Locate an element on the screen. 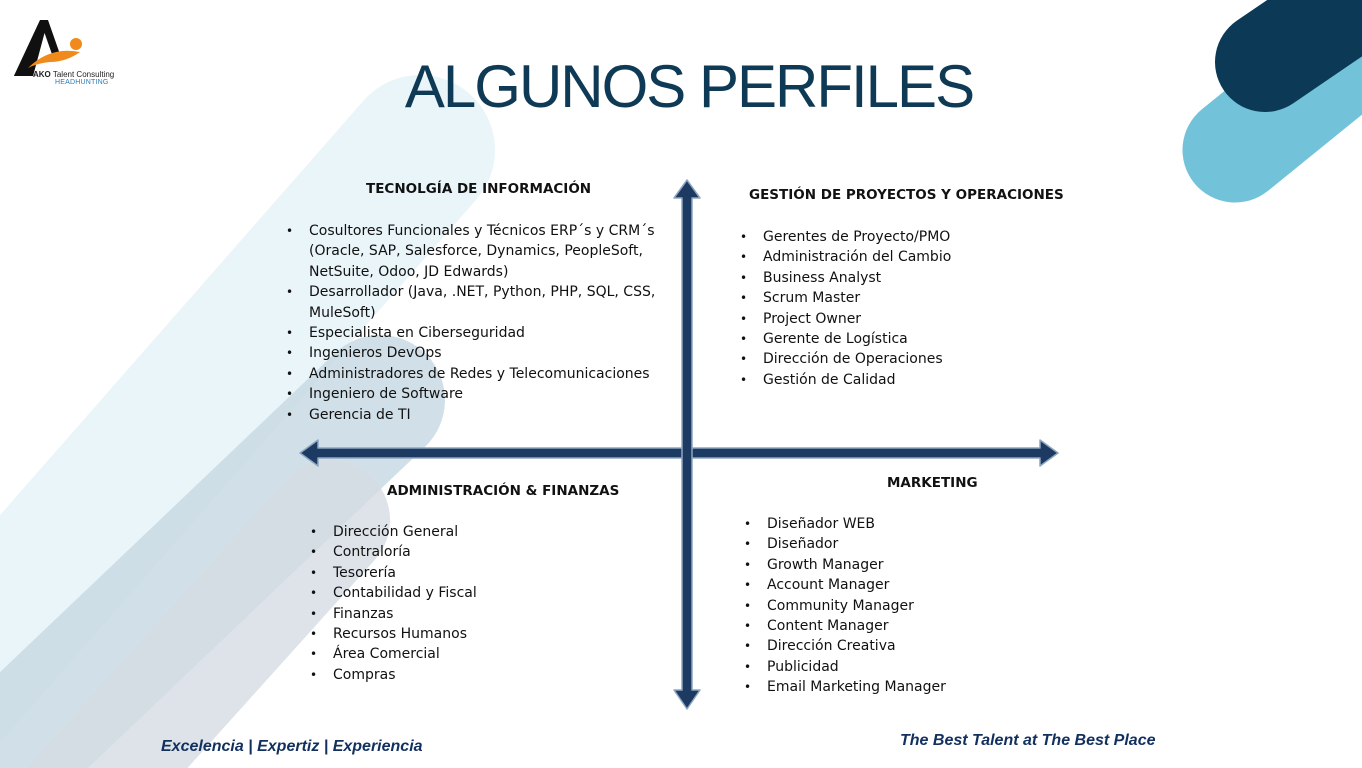 The width and height of the screenshot is (1362, 768). list-item: Diseñador is located at coordinates (893, 544).